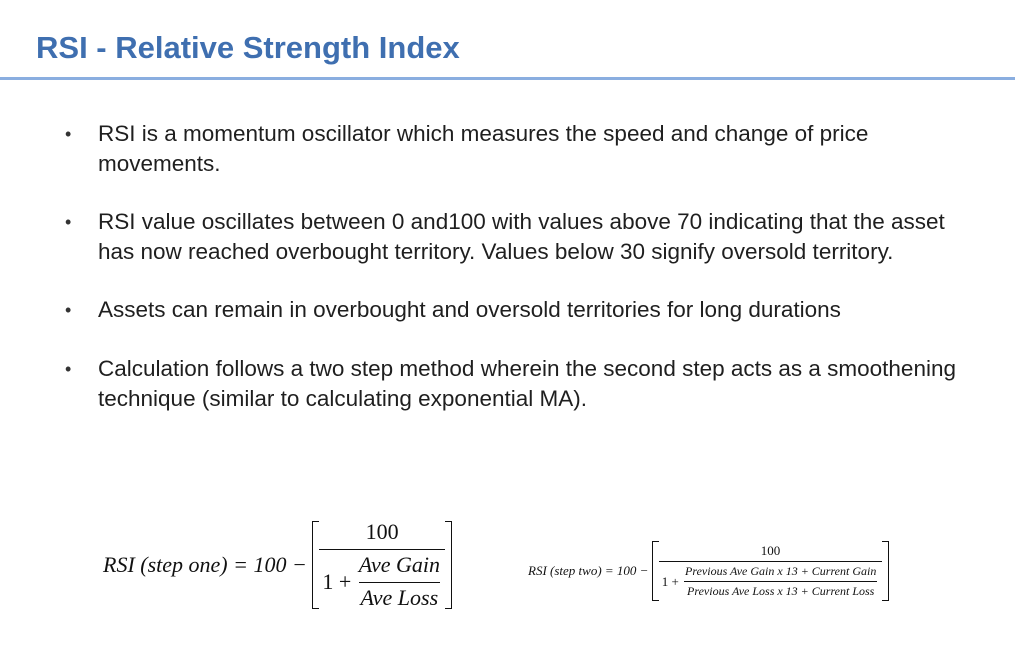 This screenshot has width=1015, height=661. Describe the element at coordinates (590, 570) in the screenshot. I see `formula-step-two-lhs: RSI (step two) = 100 −` at that location.